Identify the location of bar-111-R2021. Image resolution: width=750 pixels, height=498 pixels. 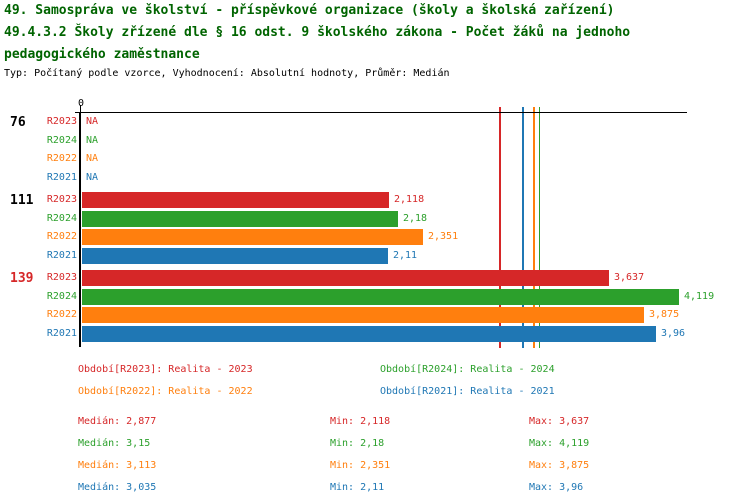
(235, 255).